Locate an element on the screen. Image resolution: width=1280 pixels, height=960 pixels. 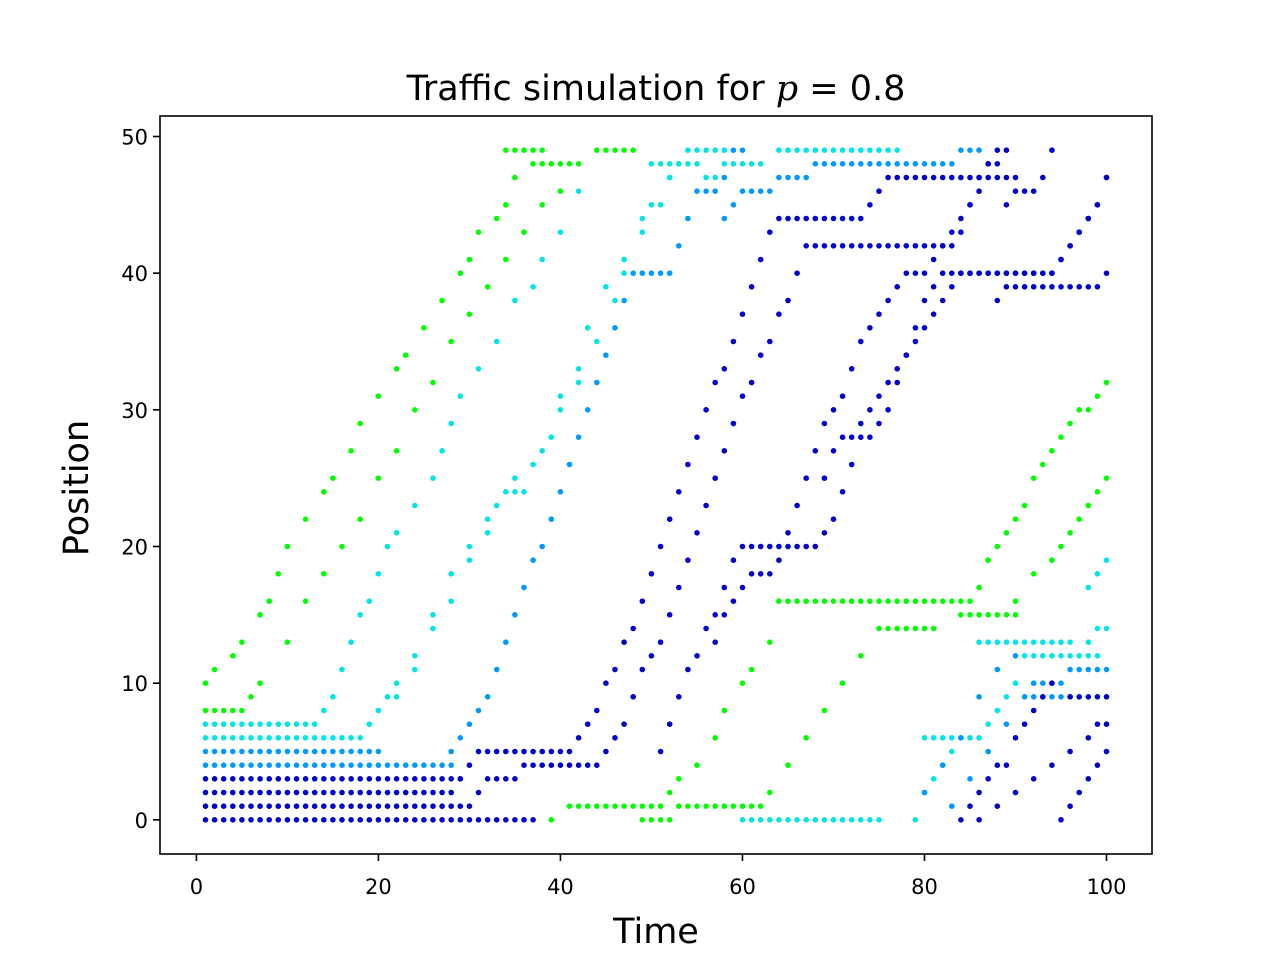
x-tick-label: 100 is located at coordinates (1106, 887).